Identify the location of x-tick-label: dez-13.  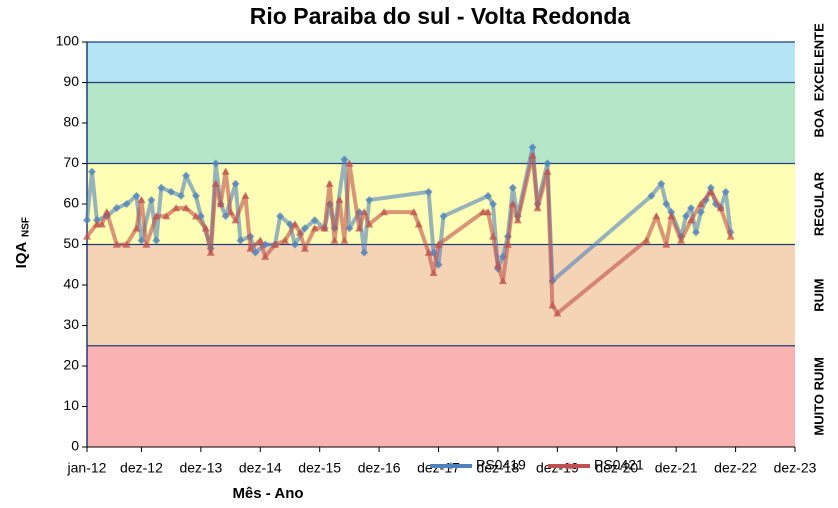
(200, 468).